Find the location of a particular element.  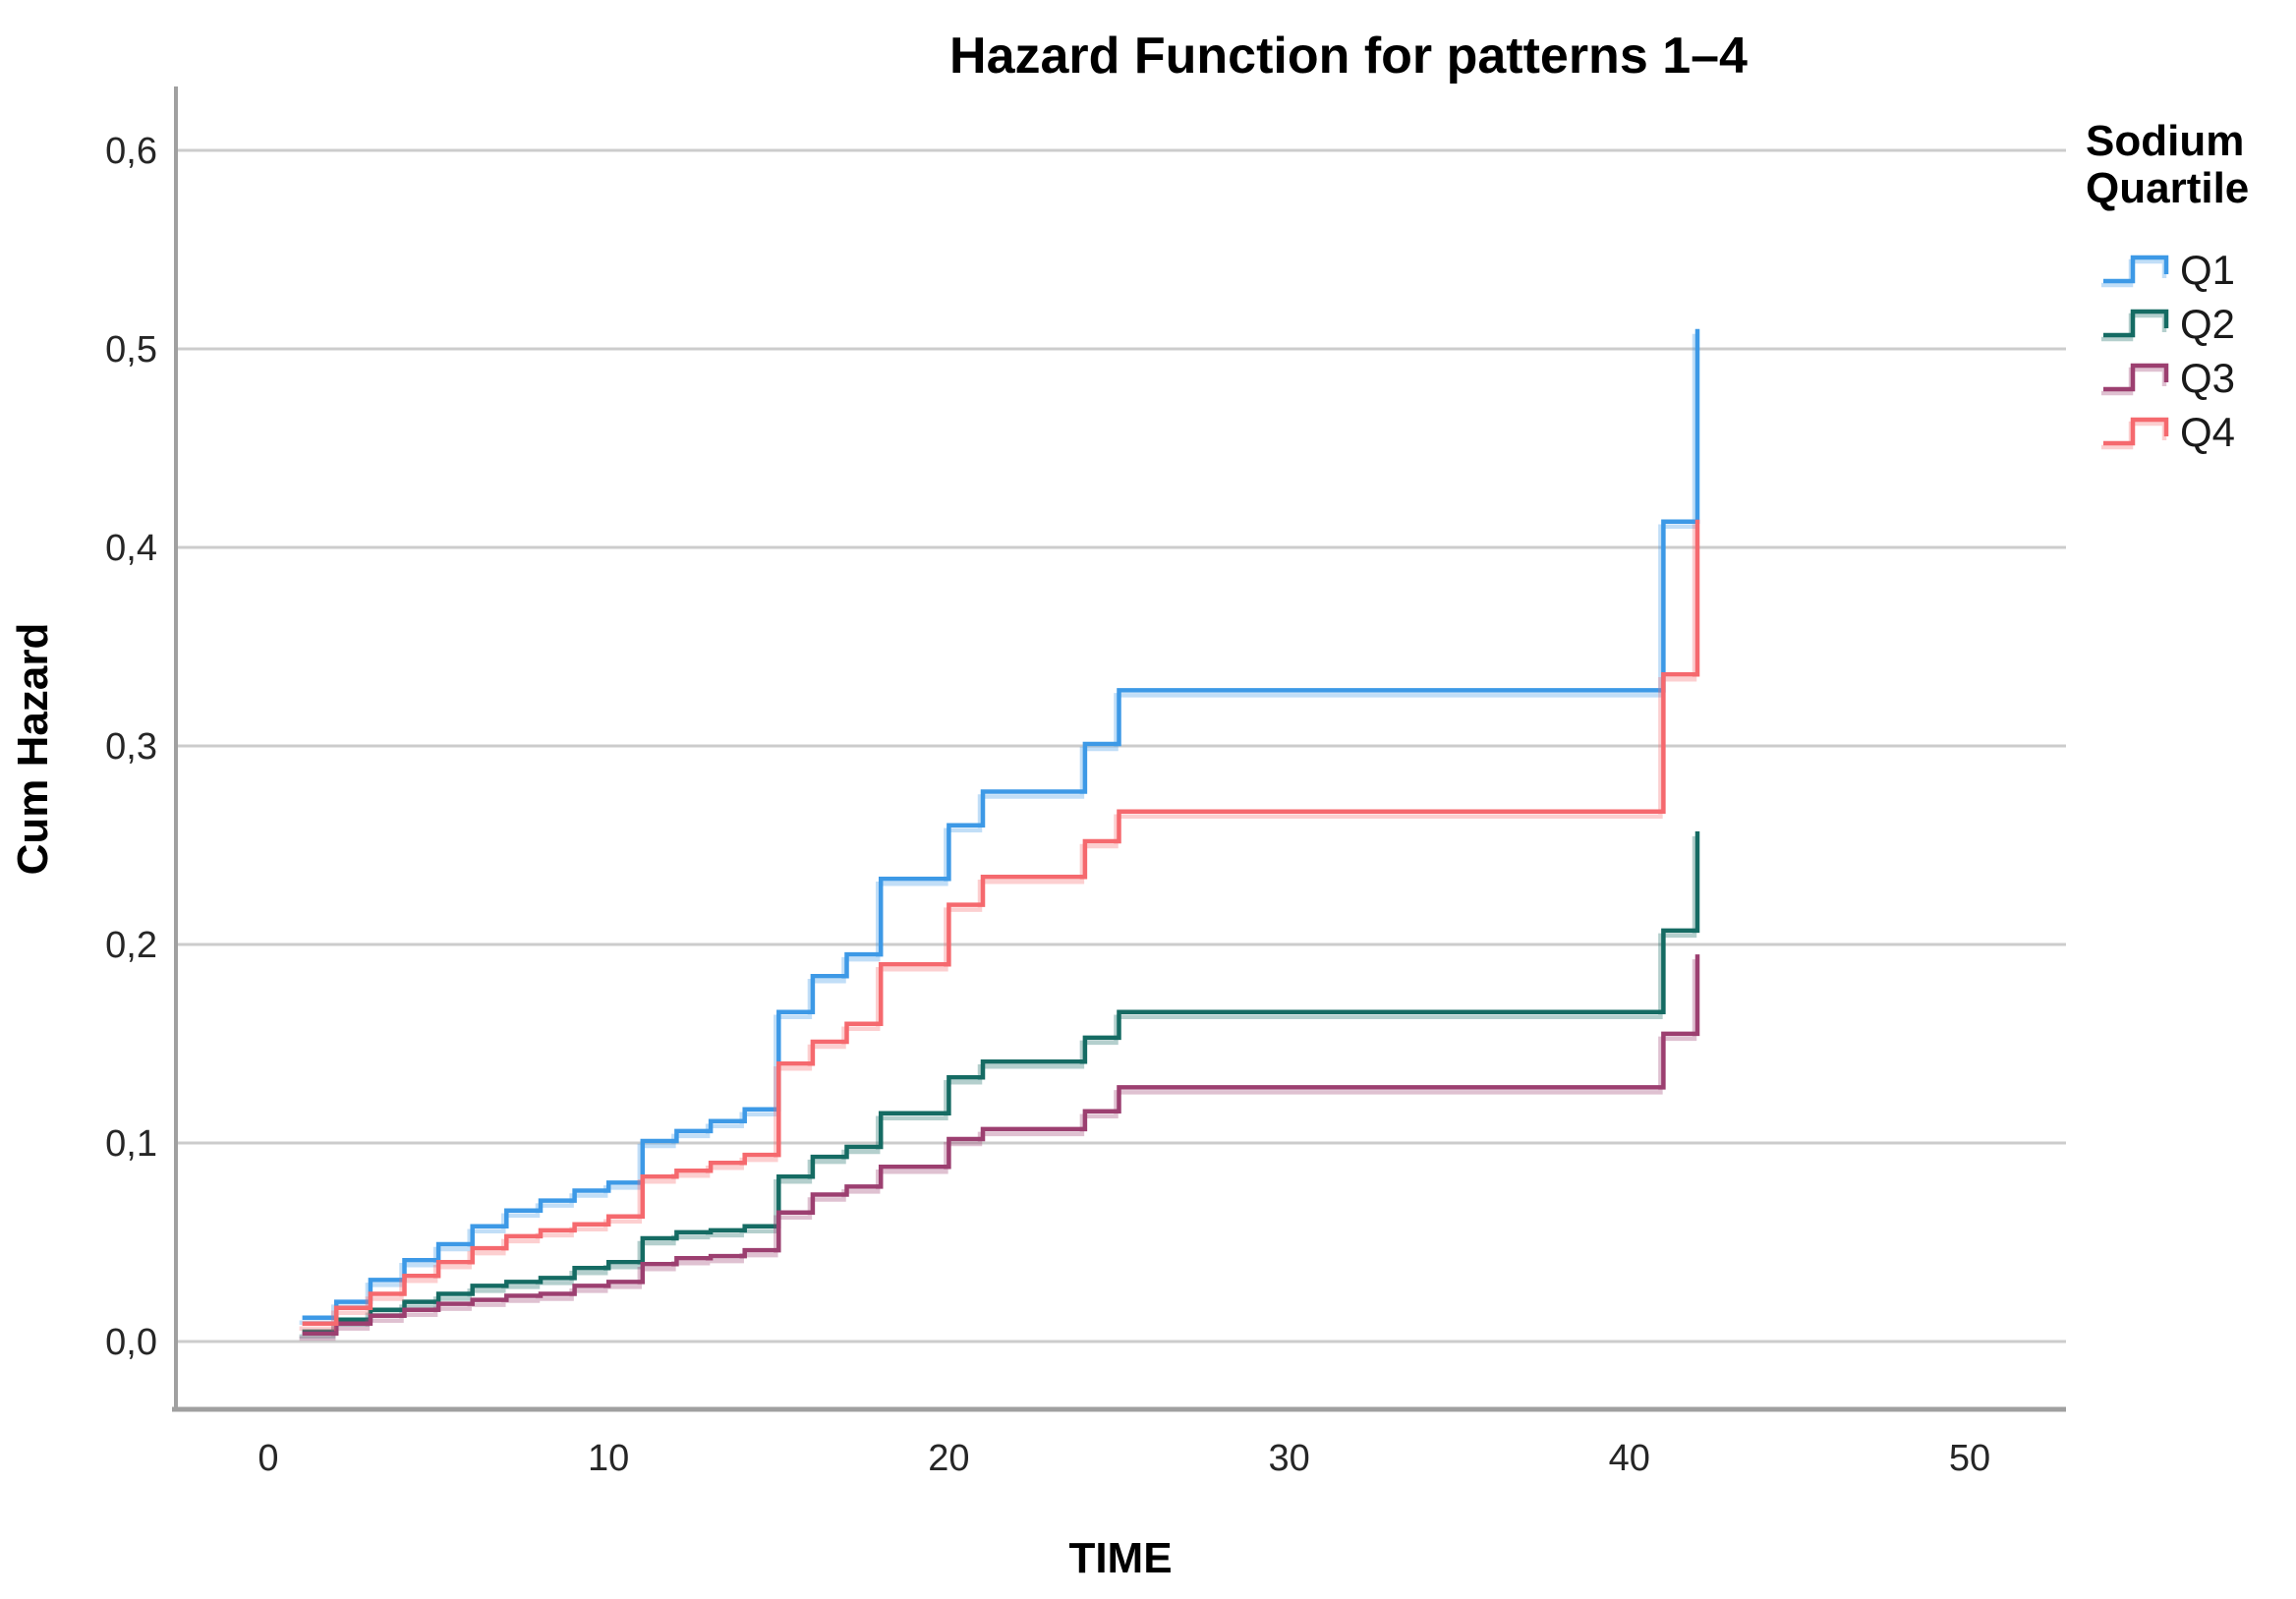

legend-swatch-Q3 is located at coordinates (2136, 377).